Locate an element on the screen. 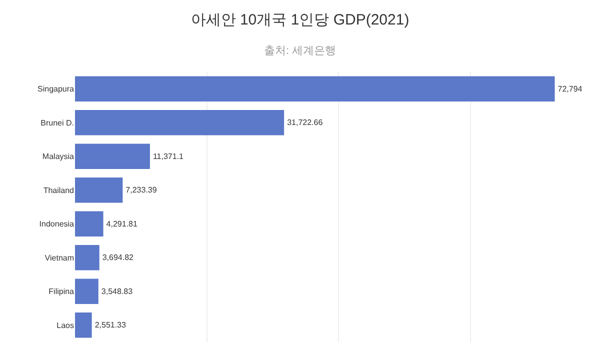 This screenshot has width=600, height=350. data-label: 2,551.33 is located at coordinates (110, 325).